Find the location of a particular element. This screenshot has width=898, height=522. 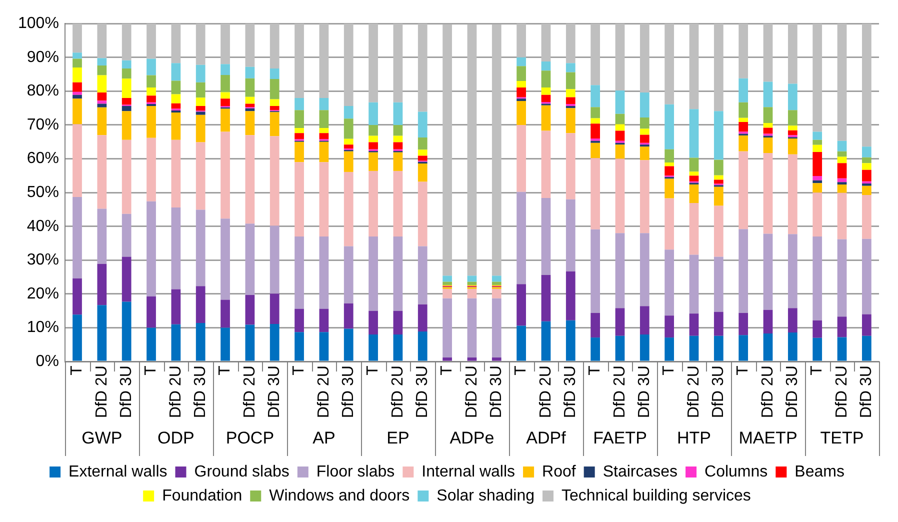

legend-label: Internal walls is located at coordinates (469, 471).